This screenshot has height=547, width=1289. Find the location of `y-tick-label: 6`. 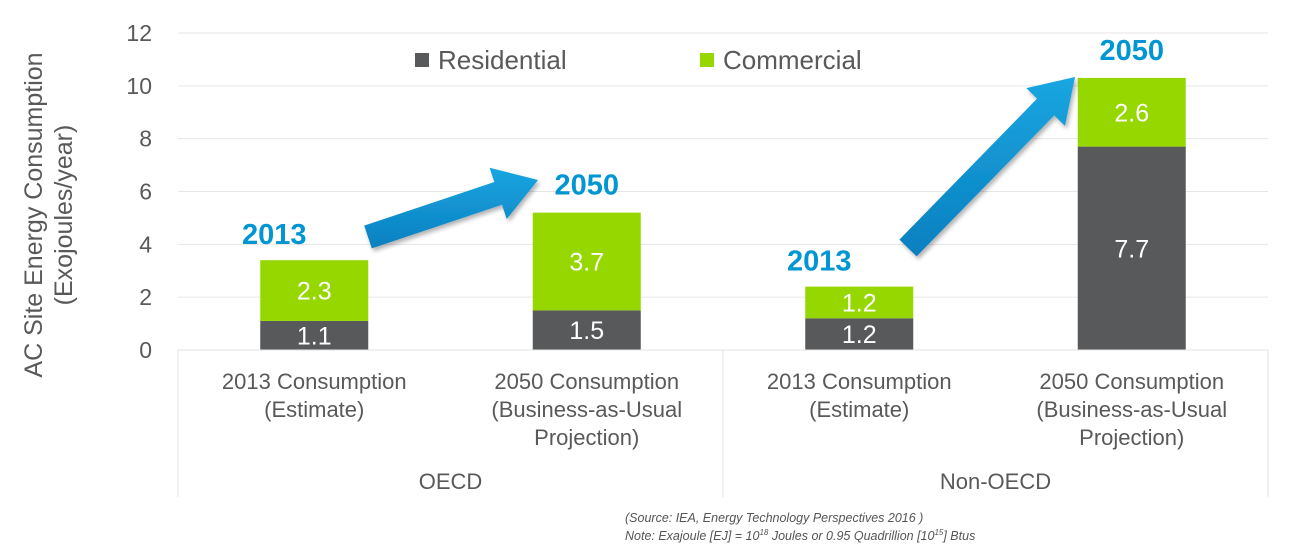

y-tick-label: 6 is located at coordinates (145, 192).